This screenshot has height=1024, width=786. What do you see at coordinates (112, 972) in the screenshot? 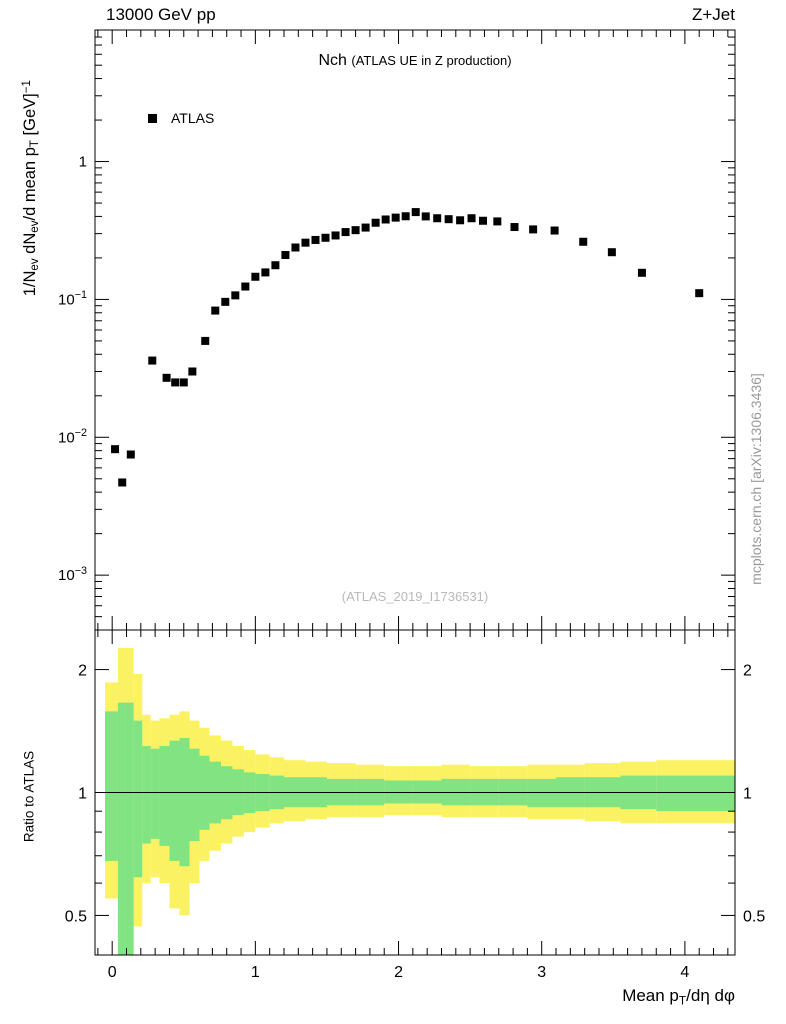
I see `svg-text: 0` at bounding box center [112, 972].